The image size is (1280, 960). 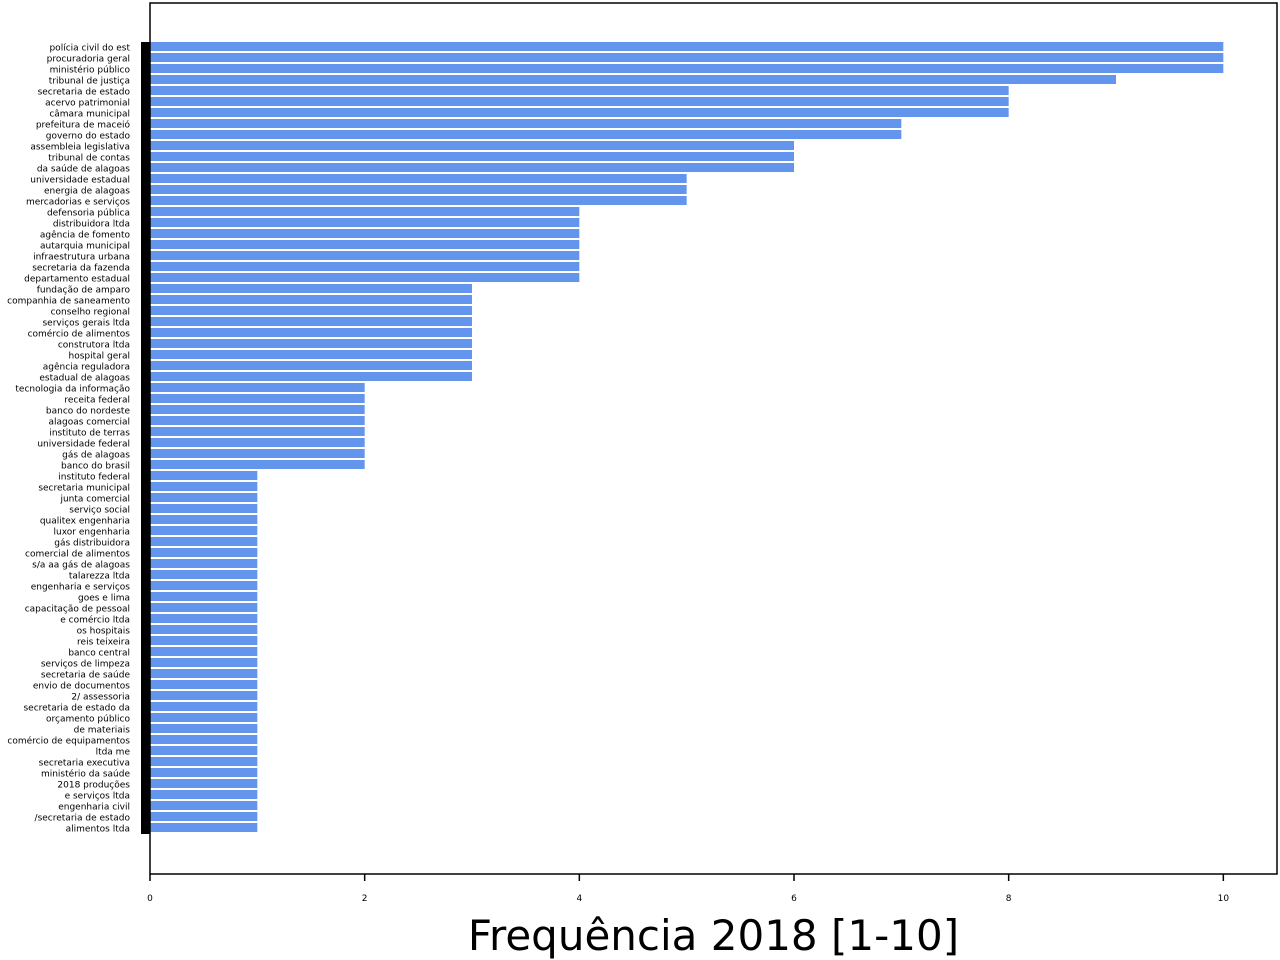 I want to click on y-tick-label: capacitação de pessoal, so click(x=77, y=610).